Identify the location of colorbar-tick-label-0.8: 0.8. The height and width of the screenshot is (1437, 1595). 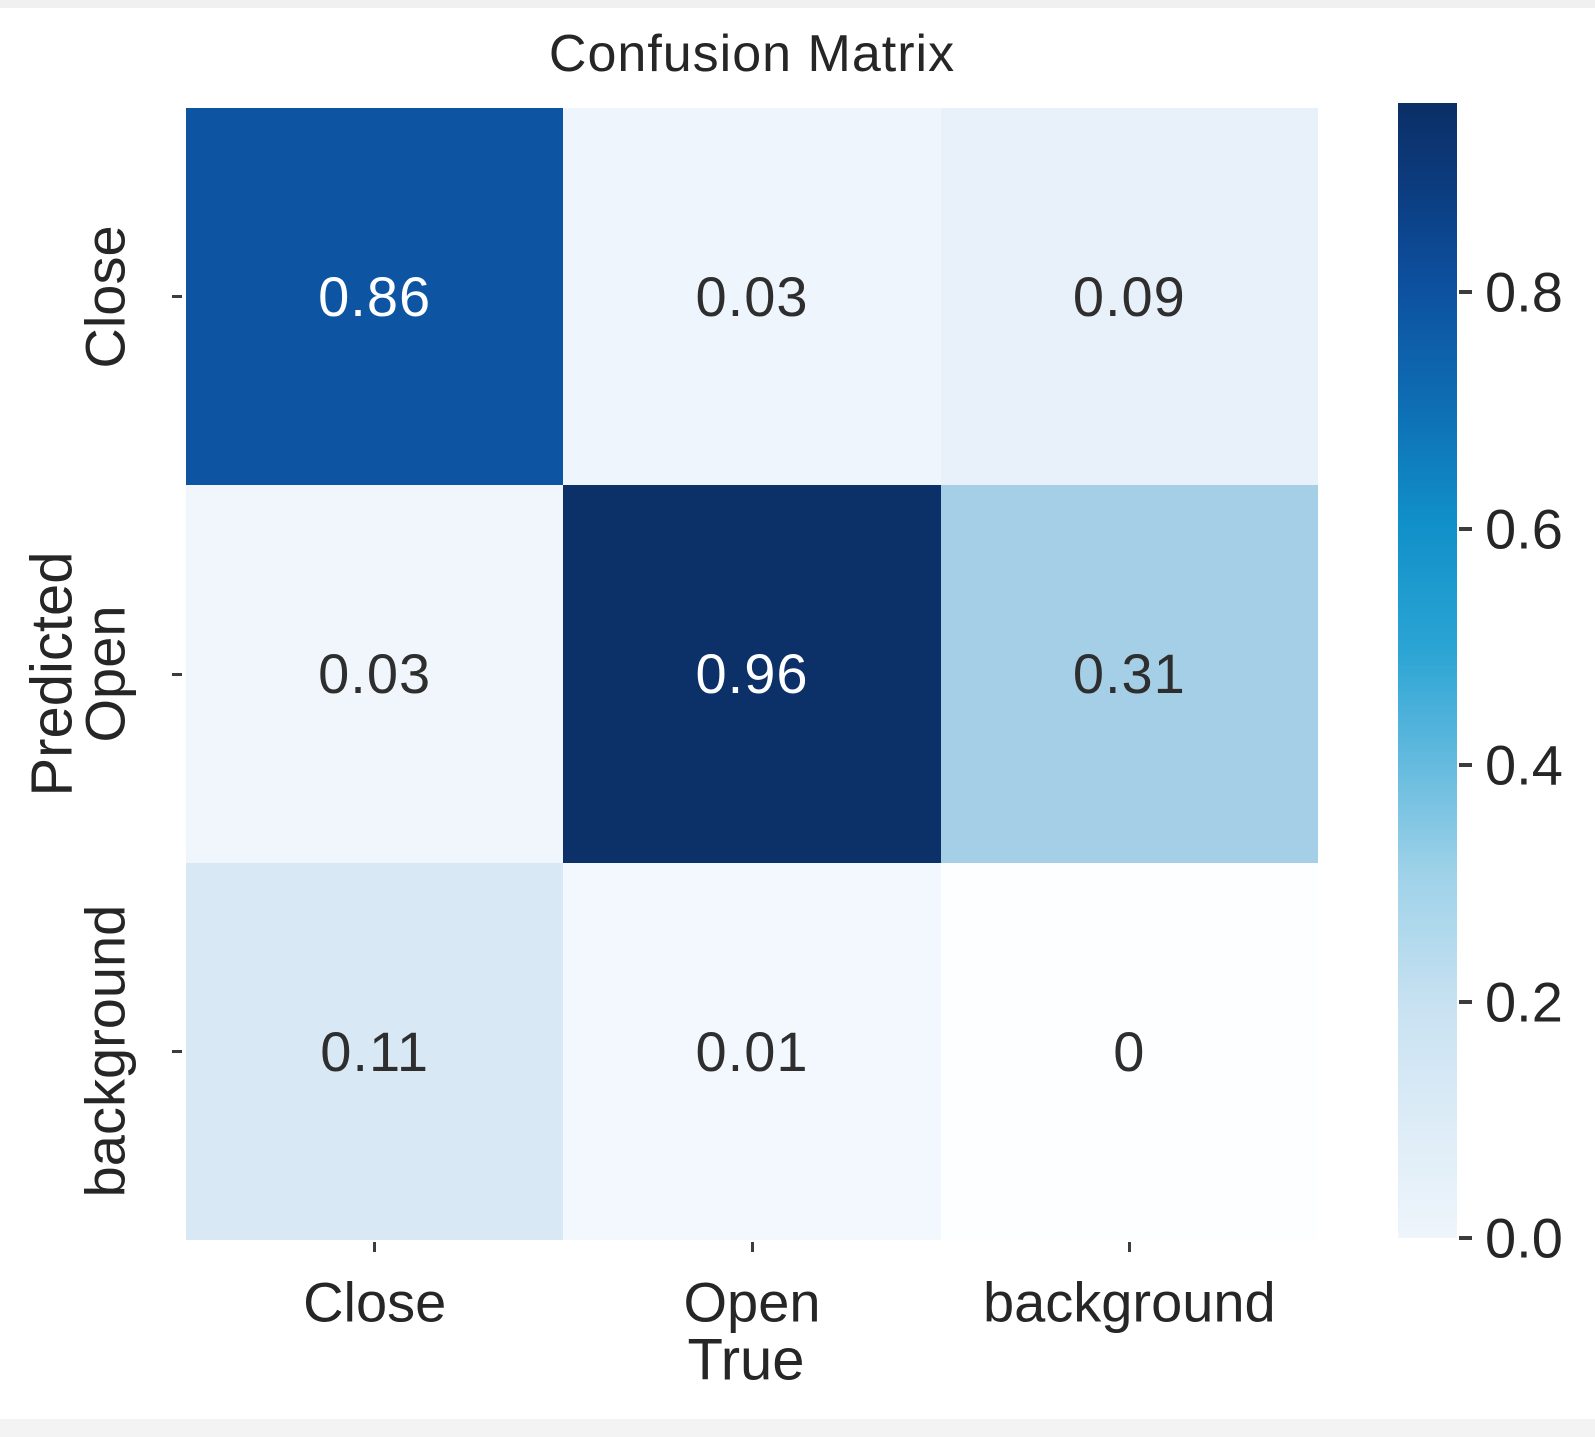
(1524, 292).